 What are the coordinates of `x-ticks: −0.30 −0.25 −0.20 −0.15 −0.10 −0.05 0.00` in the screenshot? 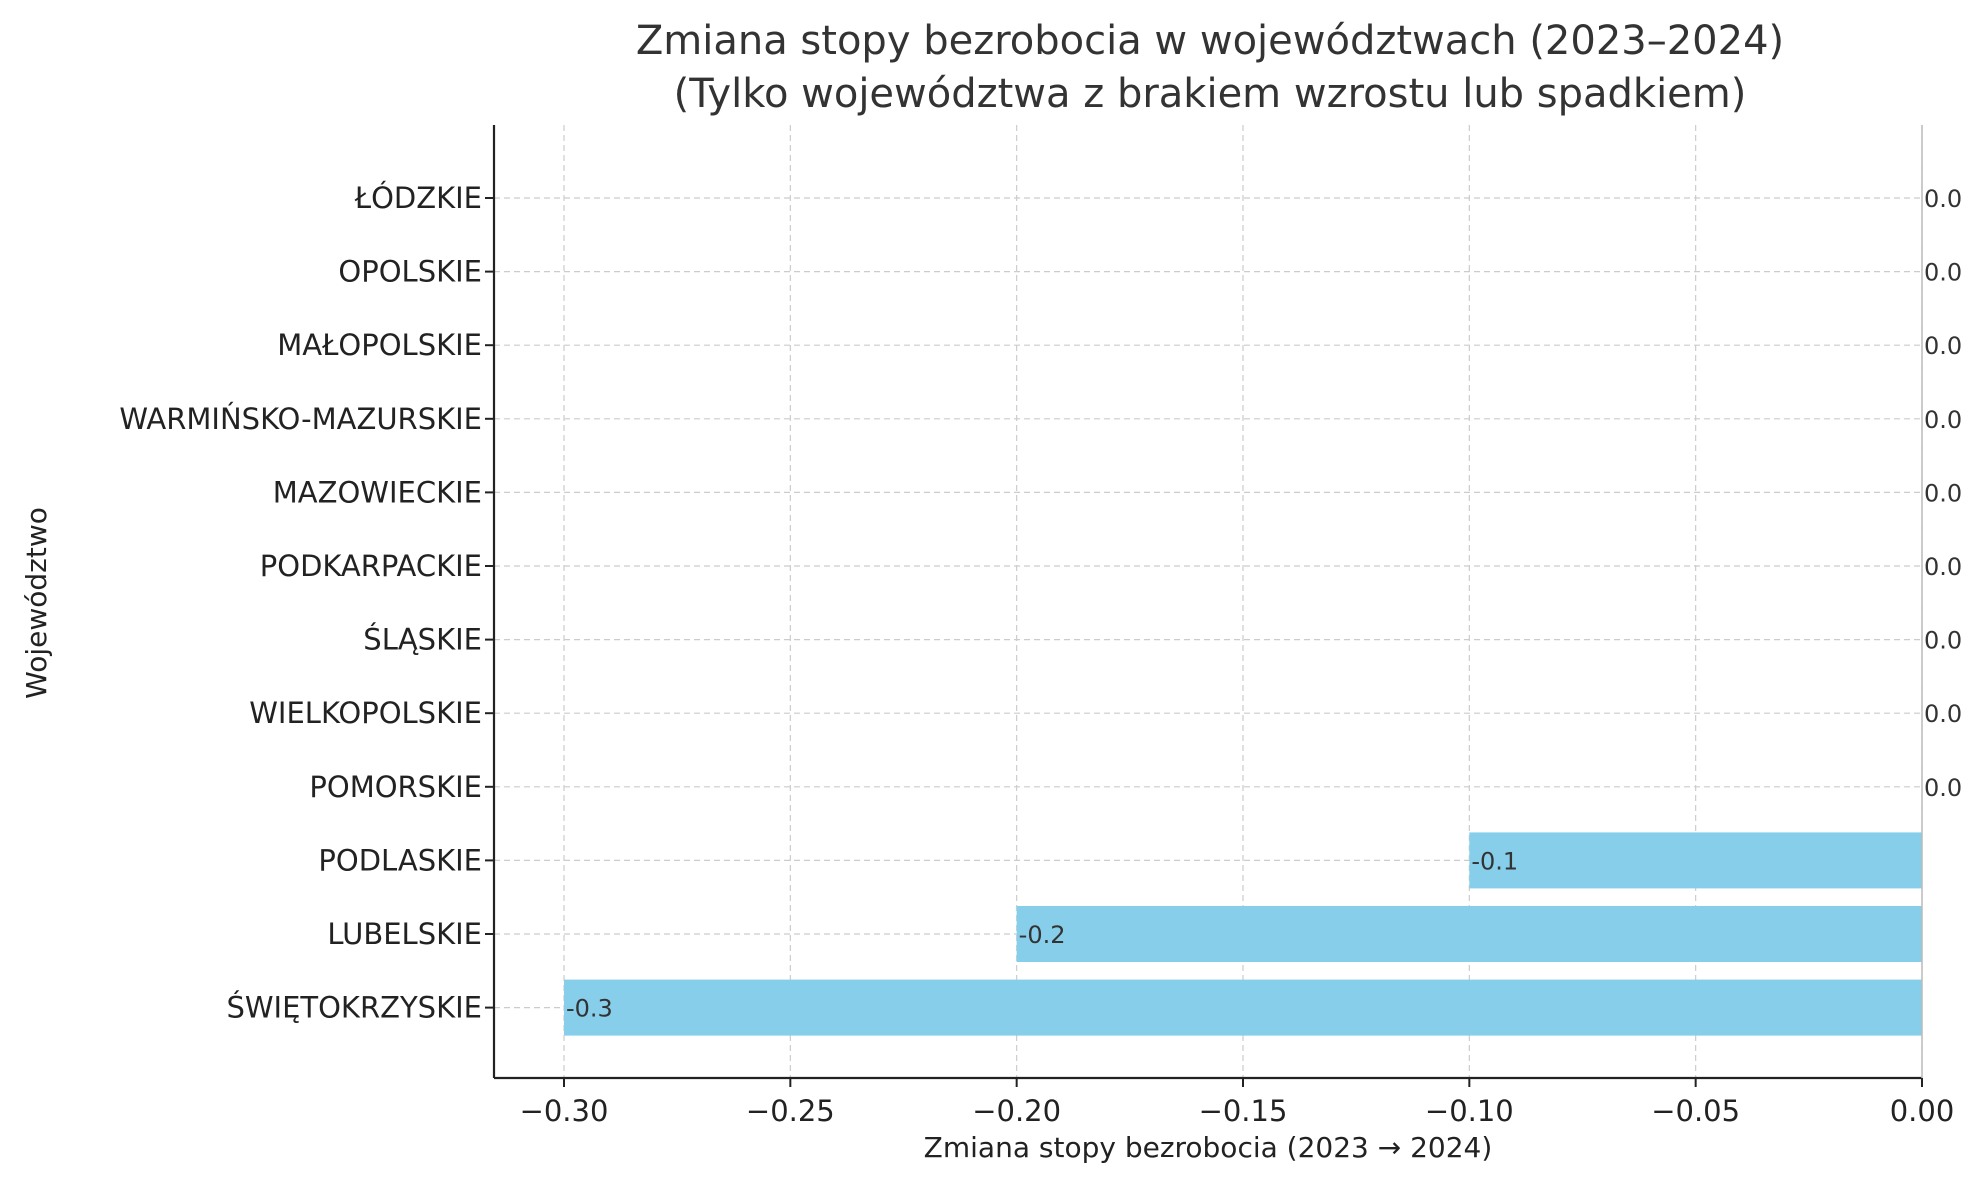 It's located at (1237, 1103).